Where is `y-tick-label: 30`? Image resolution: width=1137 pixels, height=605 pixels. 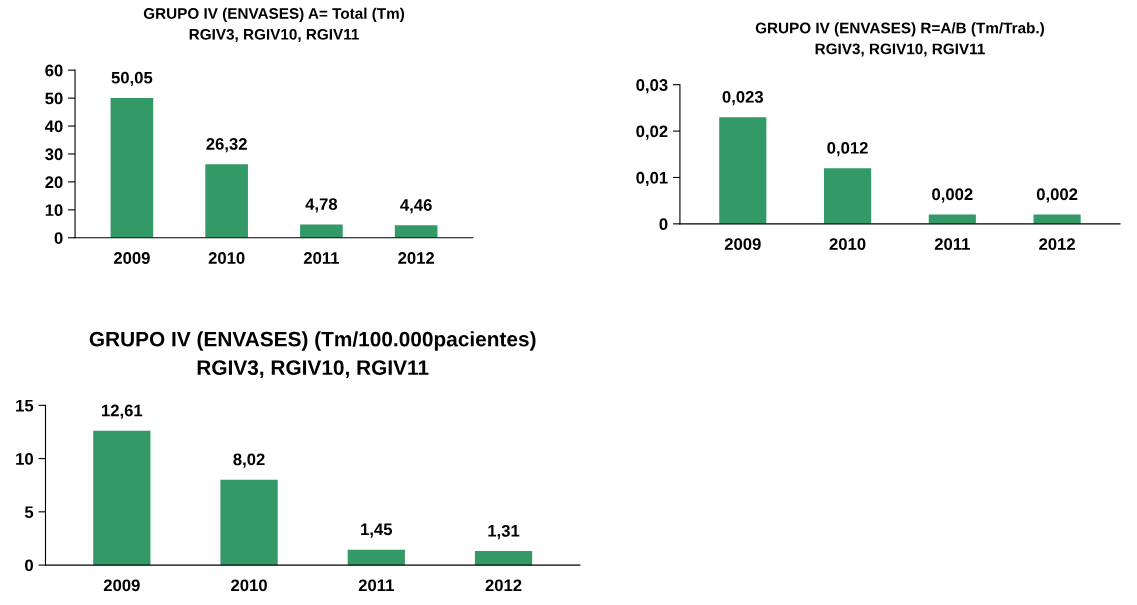 y-tick-label: 30 is located at coordinates (54, 154).